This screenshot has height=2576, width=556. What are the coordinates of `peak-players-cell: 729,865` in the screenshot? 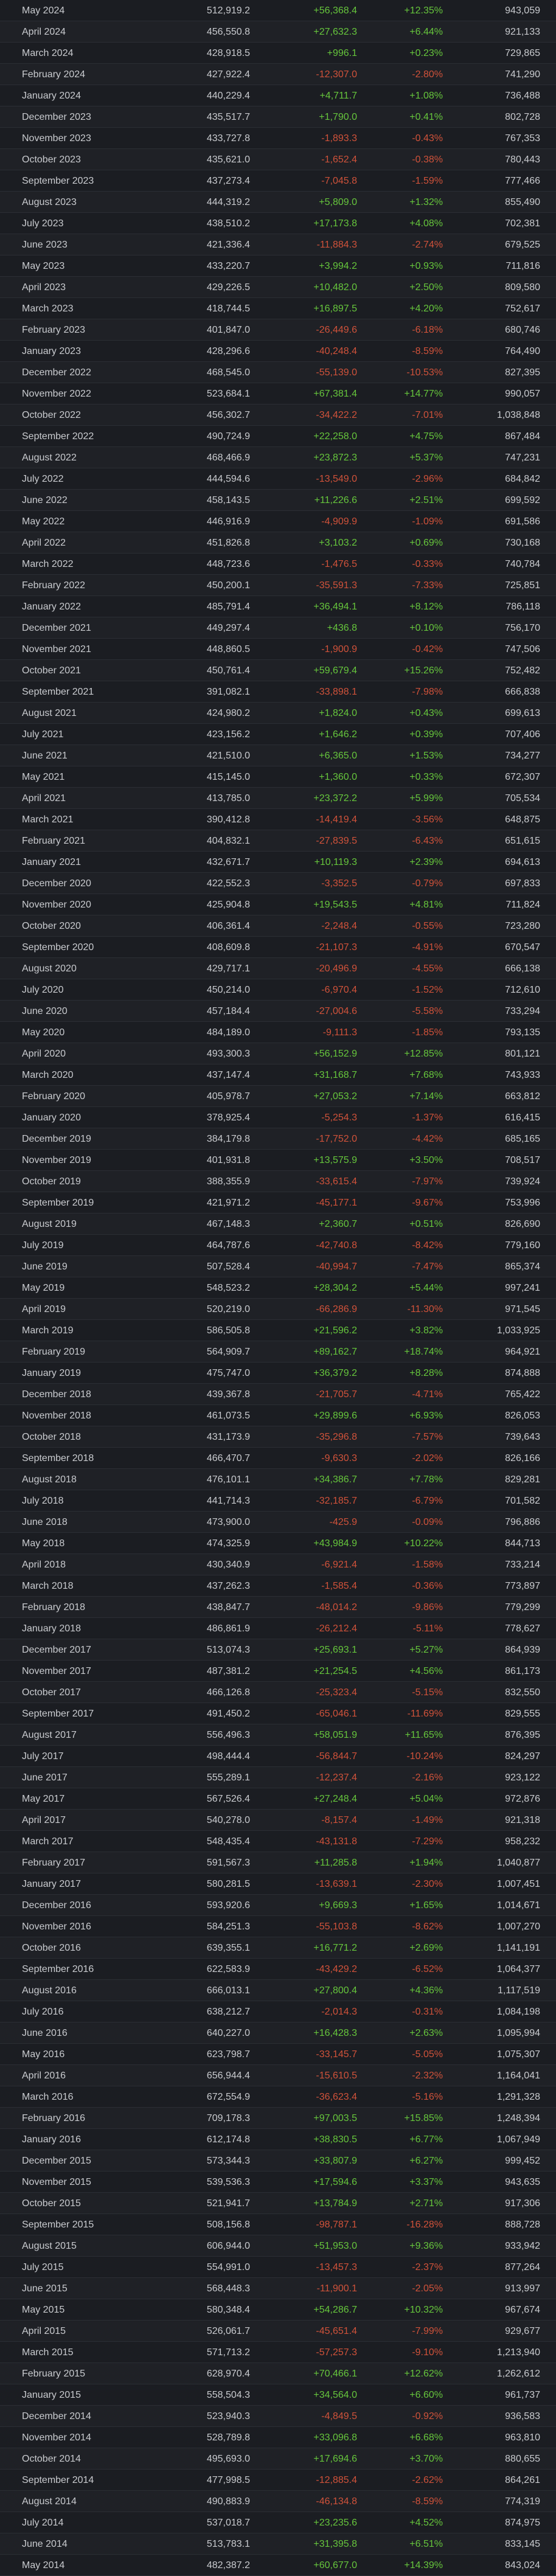 It's located at (522, 53).